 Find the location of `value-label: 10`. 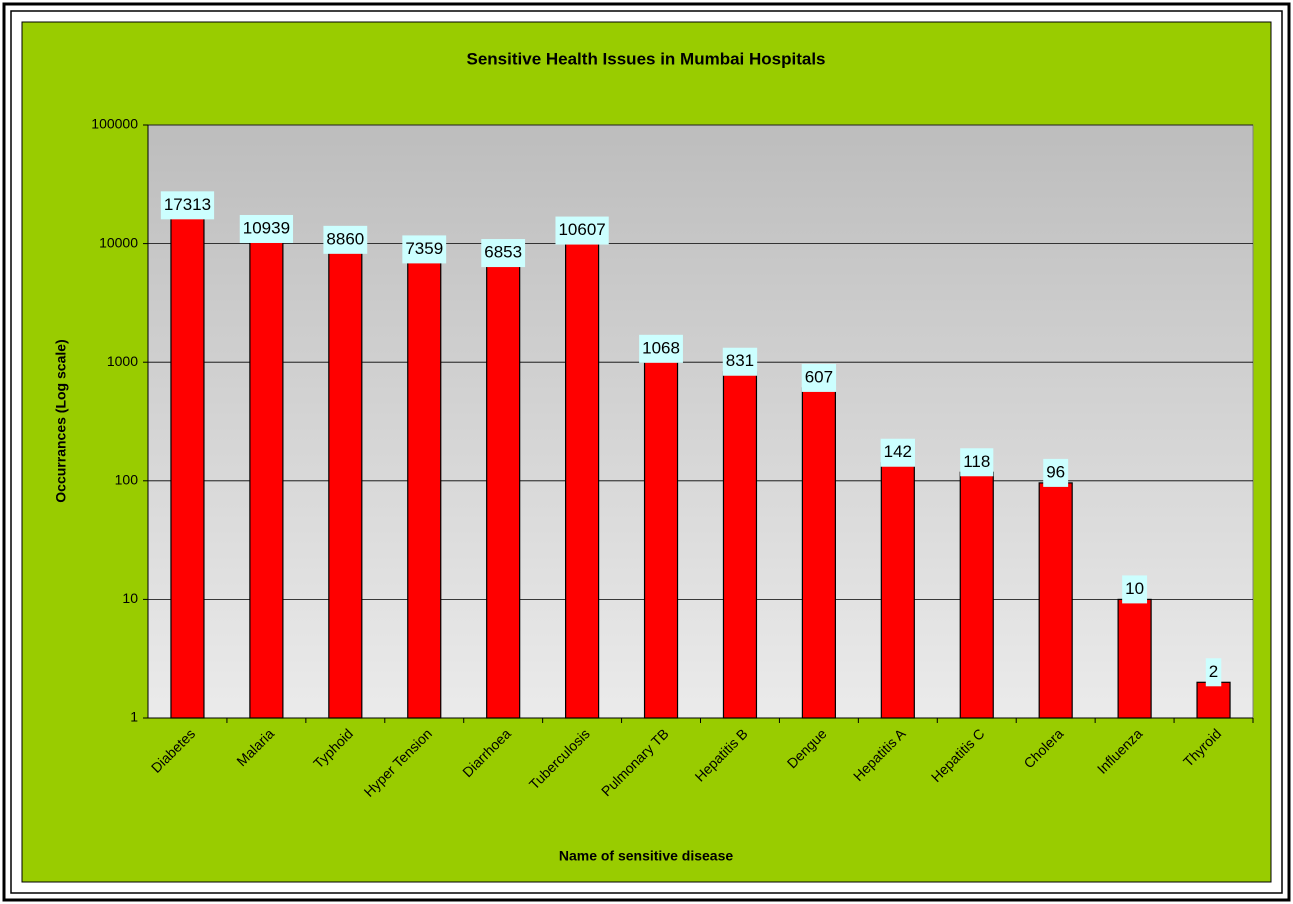

value-label: 10 is located at coordinates (1134, 588).